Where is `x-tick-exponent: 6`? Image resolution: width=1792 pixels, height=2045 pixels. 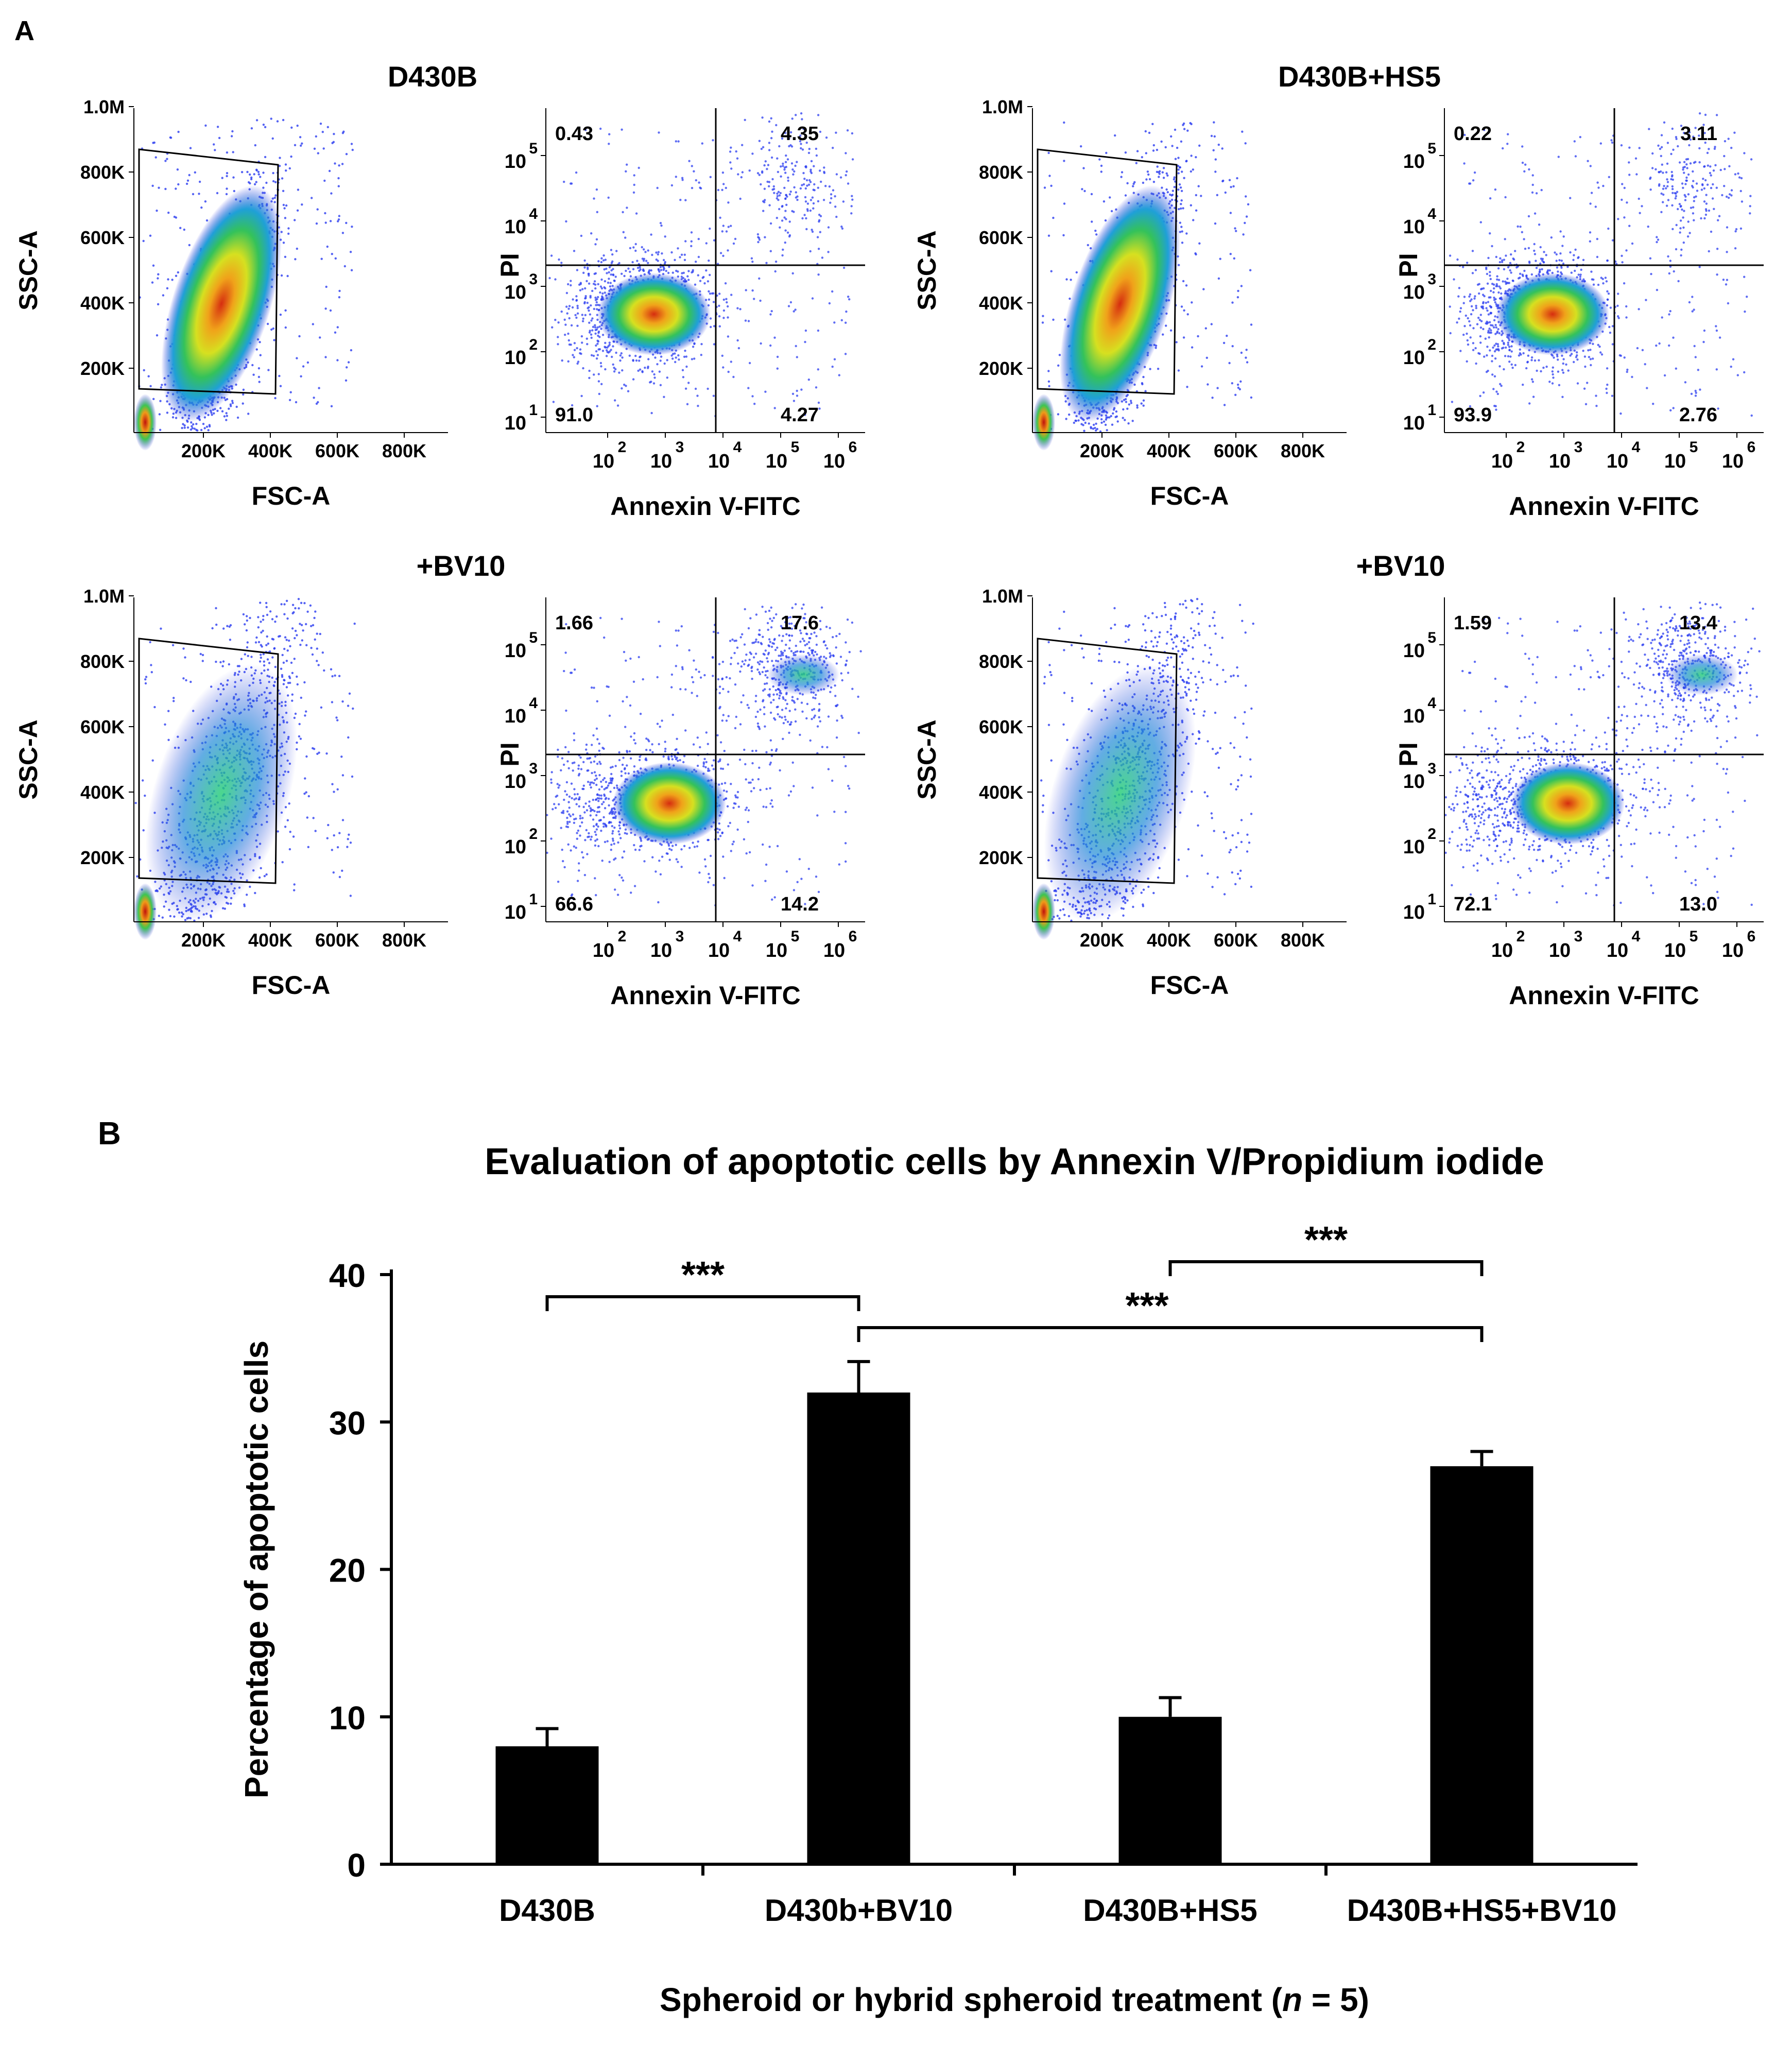 x-tick-exponent: 6 is located at coordinates (1751, 937).